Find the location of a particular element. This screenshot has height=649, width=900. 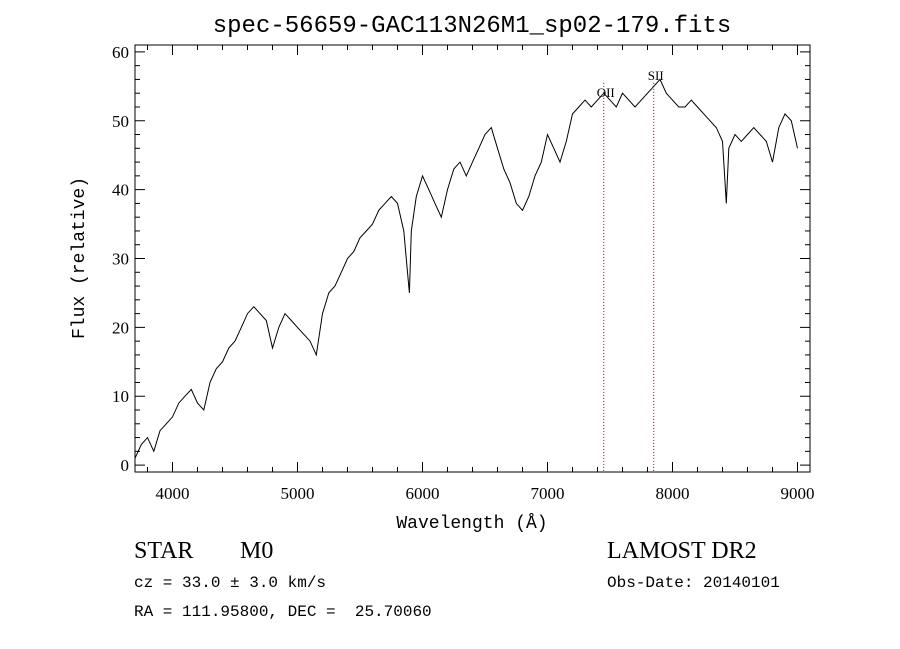

chart-title: spec-56659-GAC113N26M1_sp02-179.fits is located at coordinates (472, 26).